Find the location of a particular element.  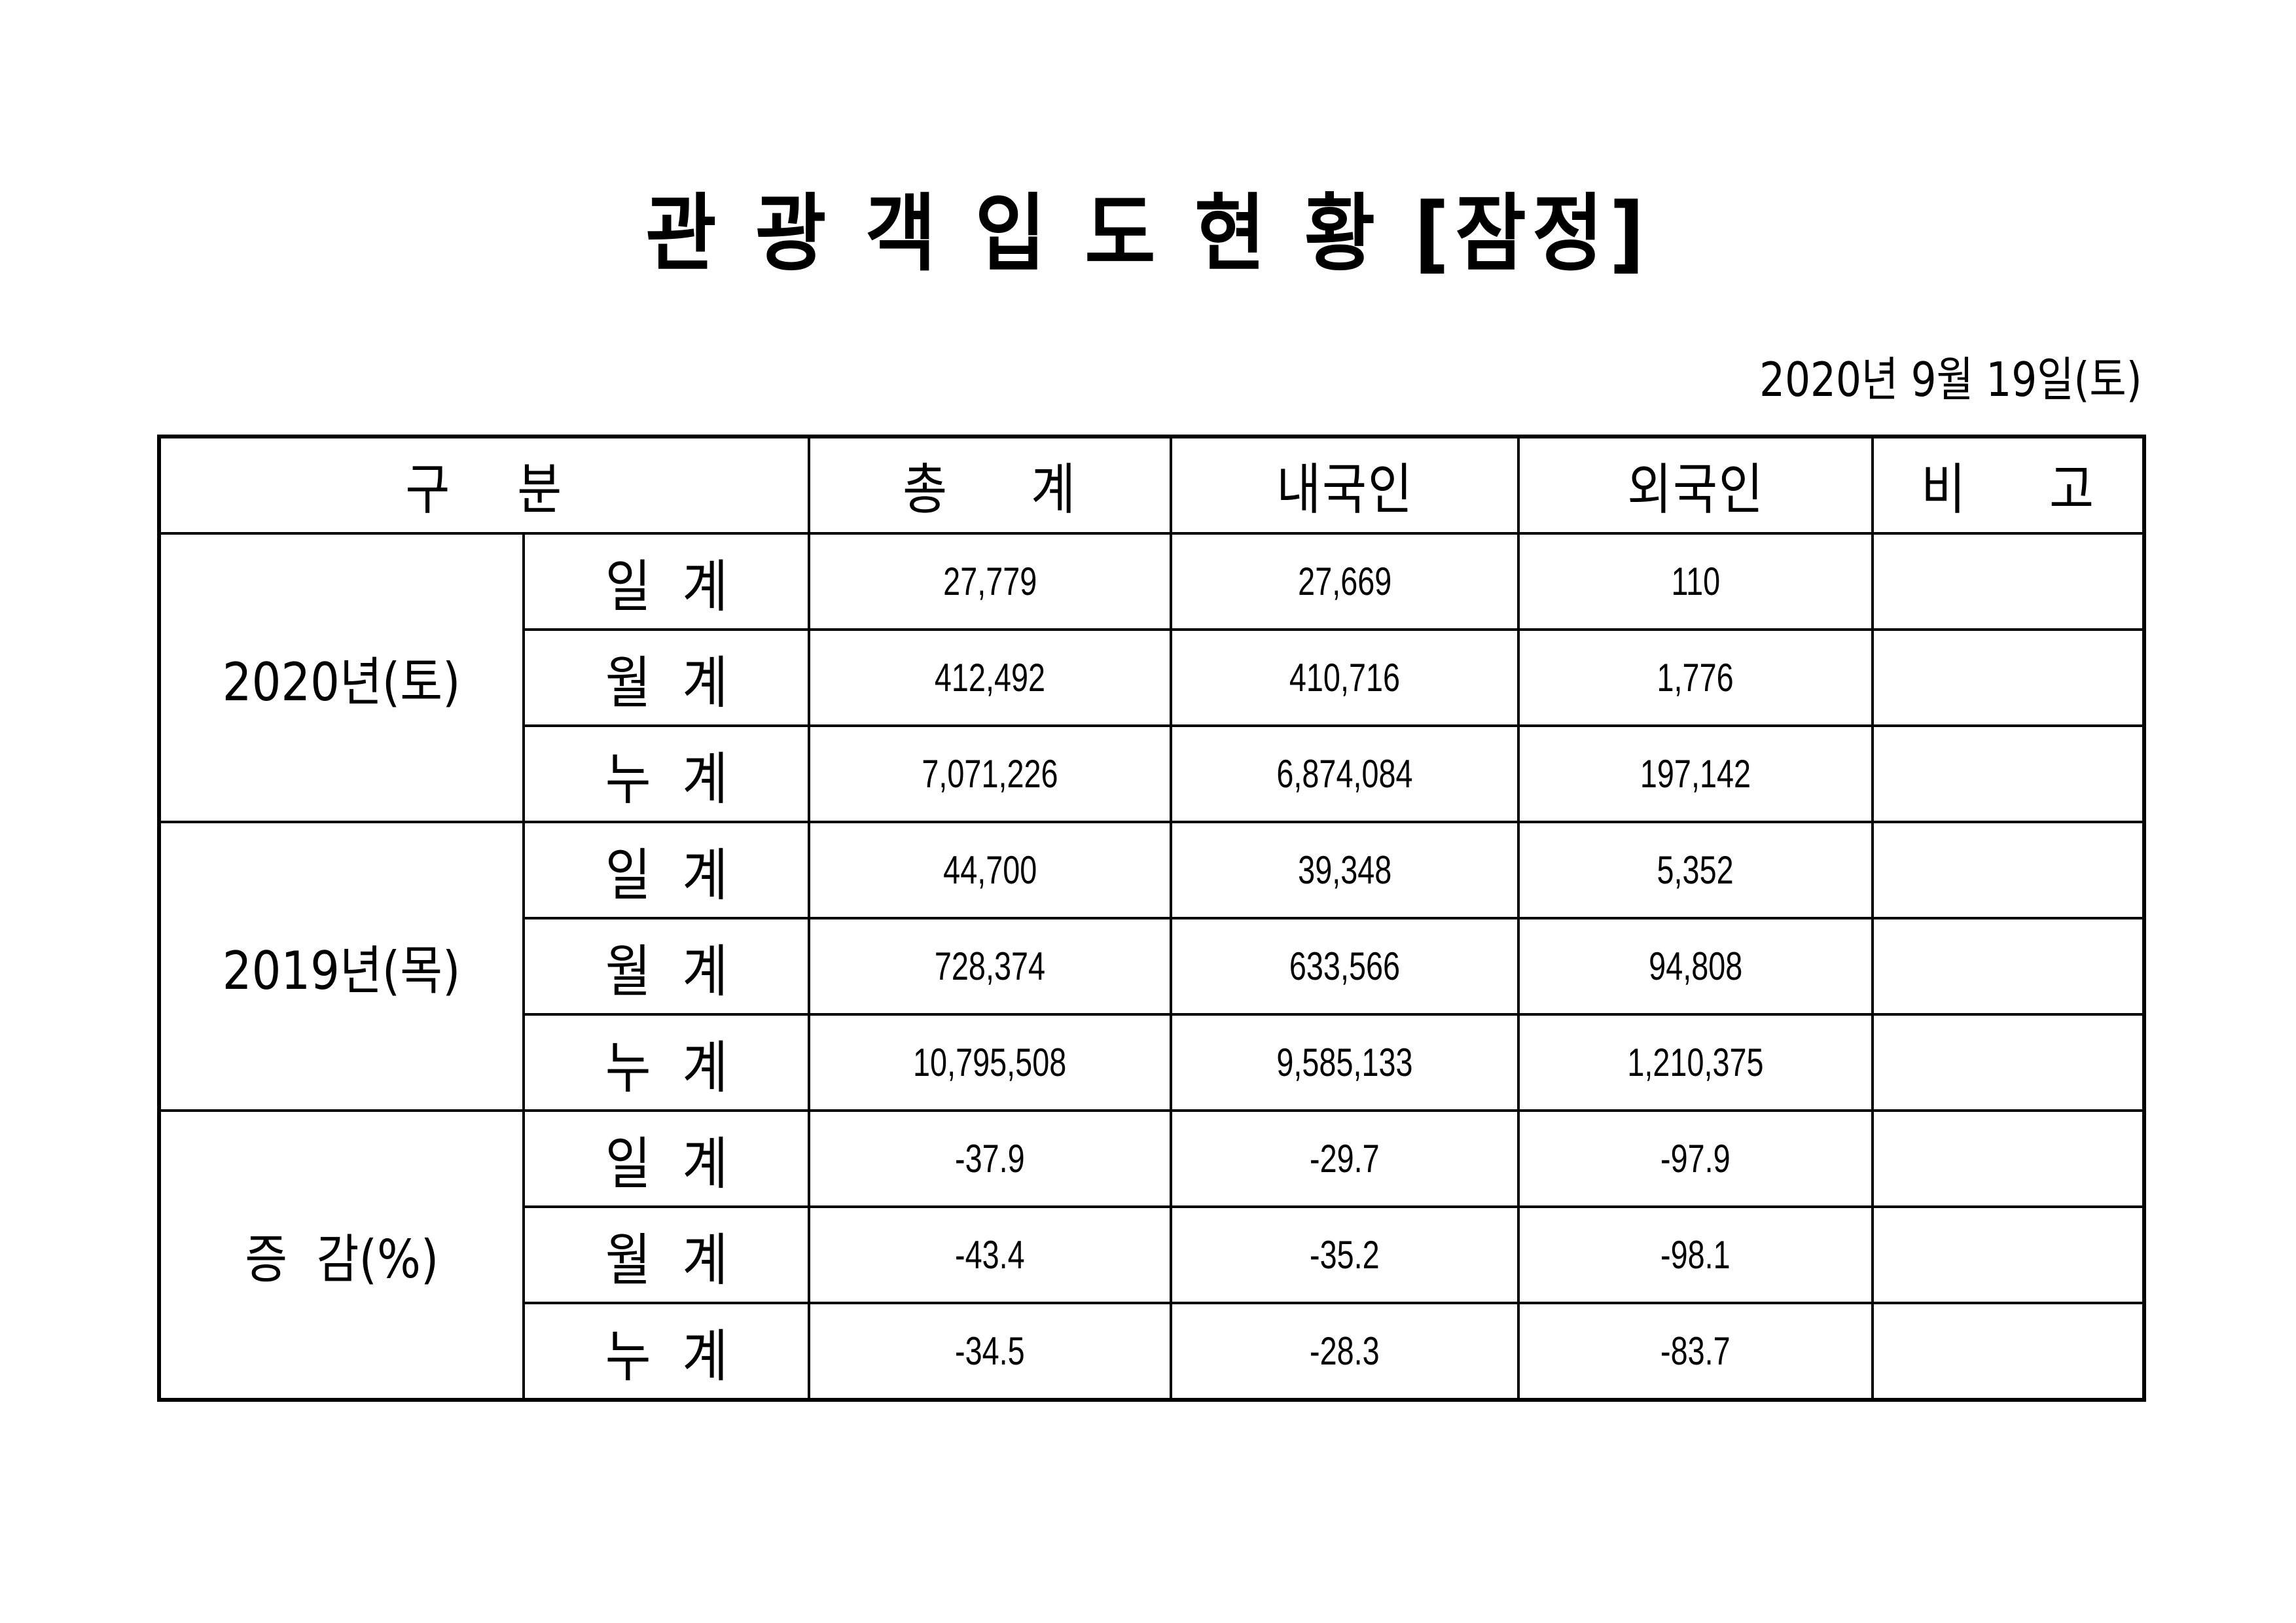

table-row: 월 계 412,492 410,716 1,776 is located at coordinates (1152, 677).